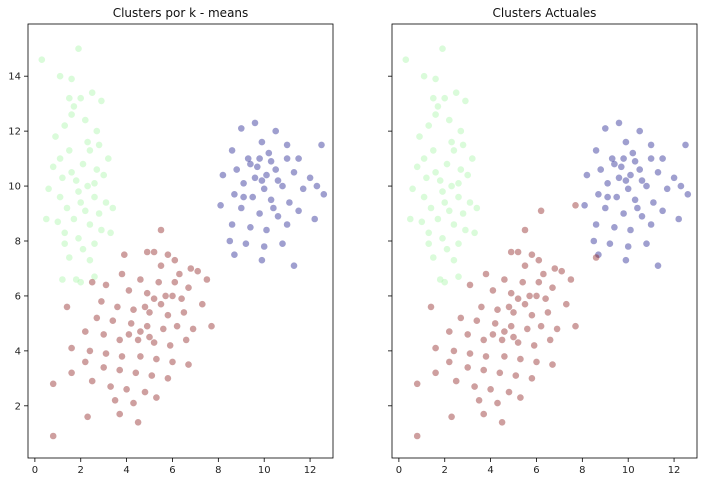 Image resolution: width=707 pixels, height=482 pixels. Describe the element at coordinates (172, 470) in the screenshot. I see `x-tick-label: 6` at that location.